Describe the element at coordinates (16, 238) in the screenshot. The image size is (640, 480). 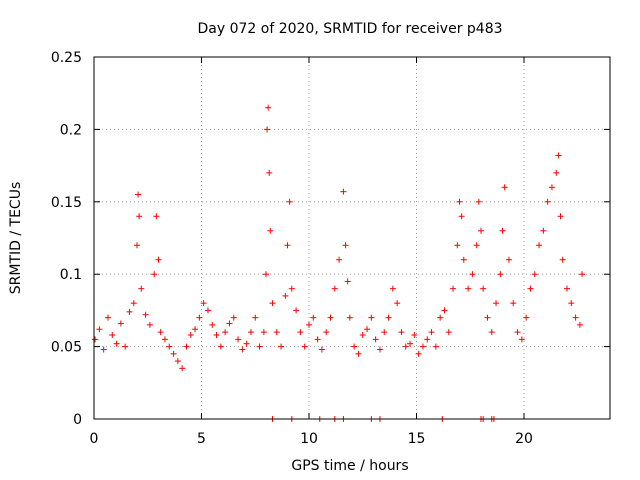
I see `y-axis-label: SRMTID / TECUs` at that location.